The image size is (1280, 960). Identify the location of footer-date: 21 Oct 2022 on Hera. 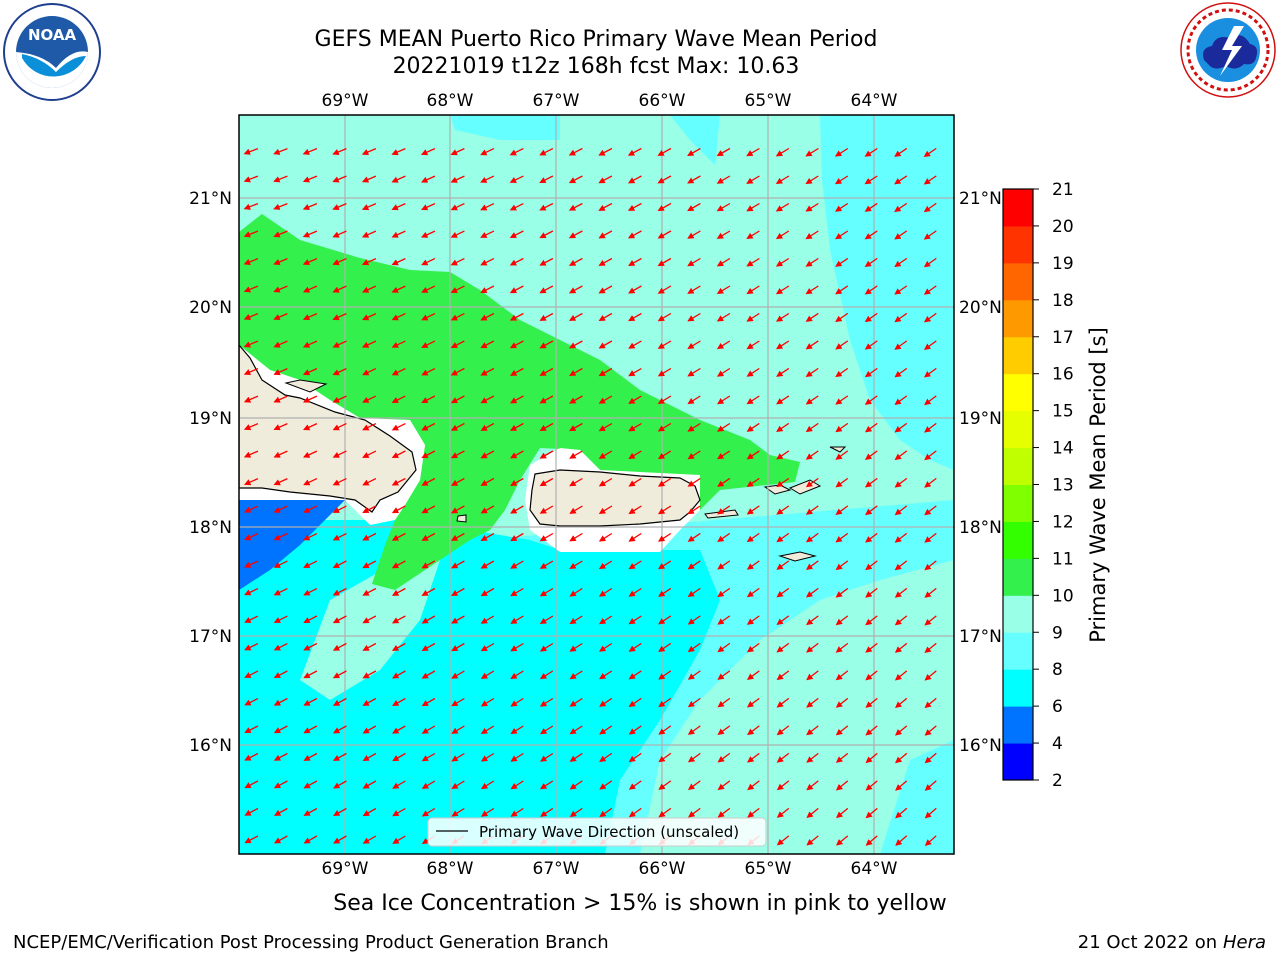
(1172, 943).